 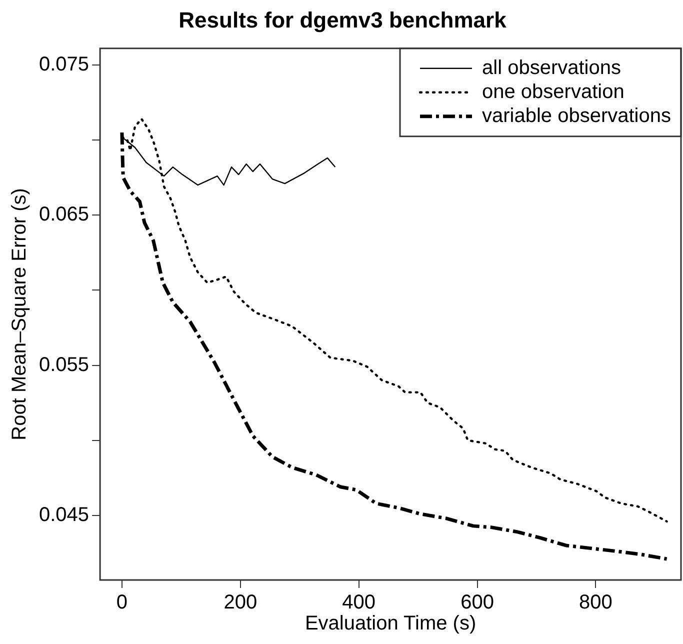 What do you see at coordinates (64, 215) in the screenshot?
I see `y-tick-label: 0.065` at bounding box center [64, 215].